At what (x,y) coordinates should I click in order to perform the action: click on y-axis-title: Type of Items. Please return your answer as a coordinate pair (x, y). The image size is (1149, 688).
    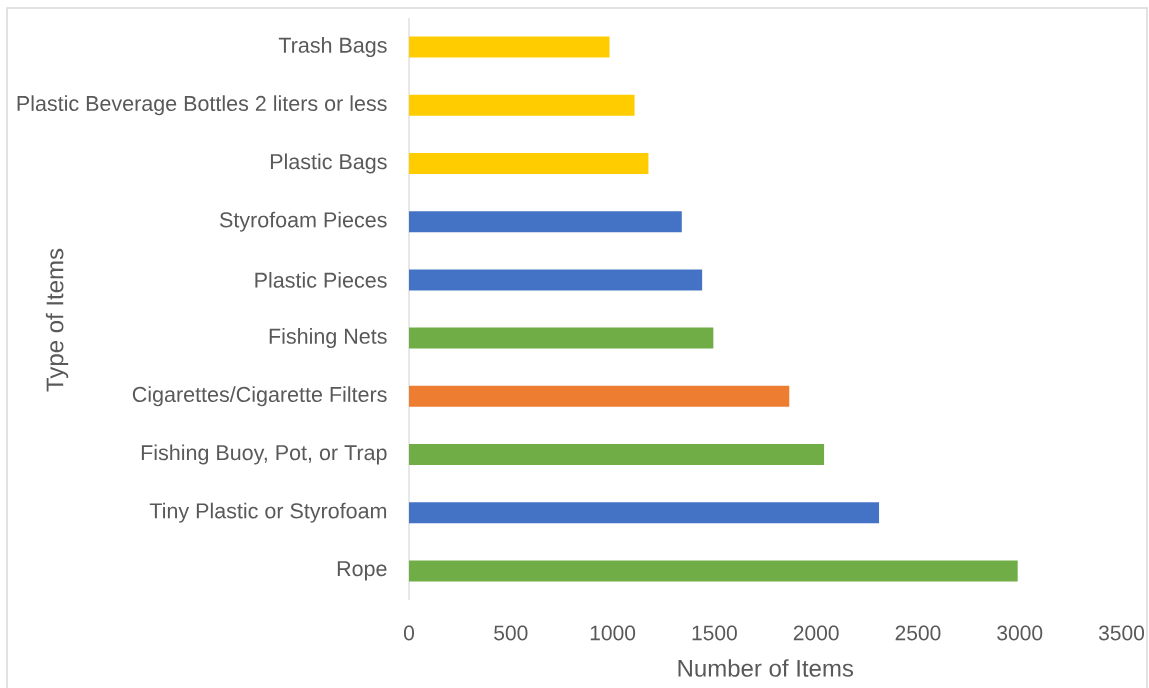
    Looking at the image, I should click on (57, 320).